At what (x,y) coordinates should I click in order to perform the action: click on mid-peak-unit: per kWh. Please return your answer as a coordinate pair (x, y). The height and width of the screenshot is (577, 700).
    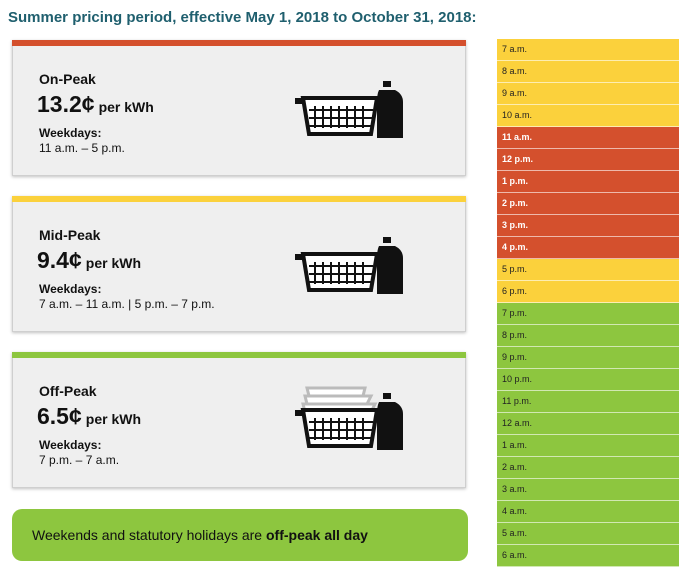
    Looking at the image, I should click on (113, 263).